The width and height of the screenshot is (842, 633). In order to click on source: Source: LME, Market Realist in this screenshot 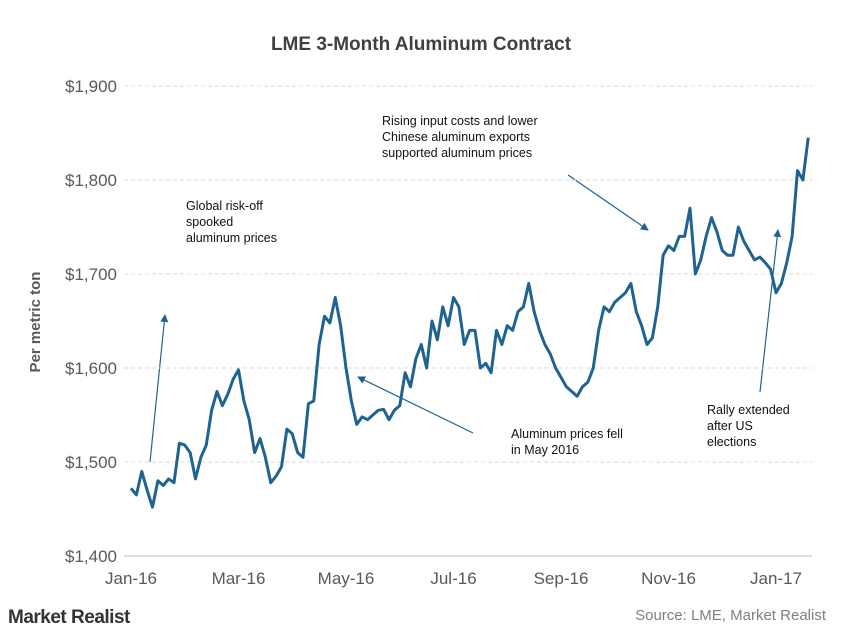, I will do `click(731, 615)`.